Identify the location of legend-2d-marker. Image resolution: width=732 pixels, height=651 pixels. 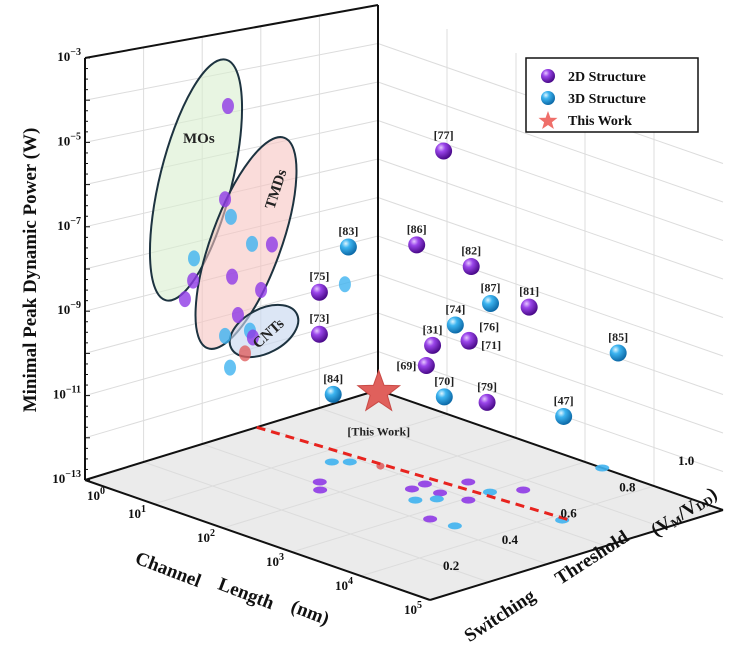
(548, 76).